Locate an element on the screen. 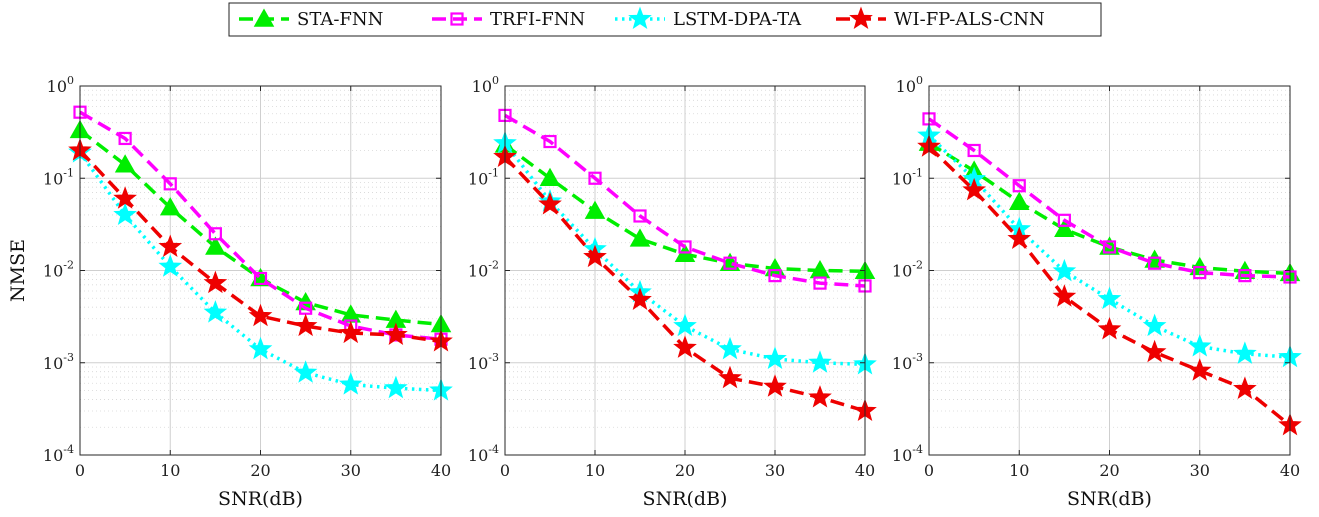 This screenshot has width=1319, height=517. legend-item-trfi-fnn: TRFI-FNN is located at coordinates (508, 19).